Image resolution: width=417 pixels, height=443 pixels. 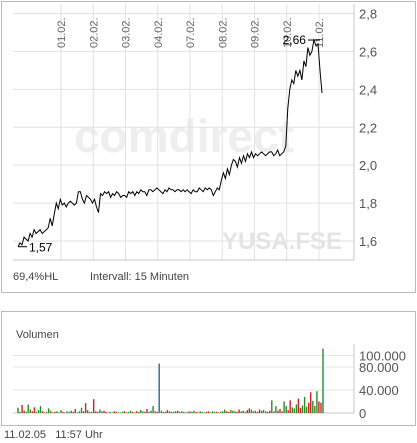 What do you see at coordinates (79, 435) in the screenshot?
I see `timestamp-time: 11:57 Uhr` at bounding box center [79, 435].